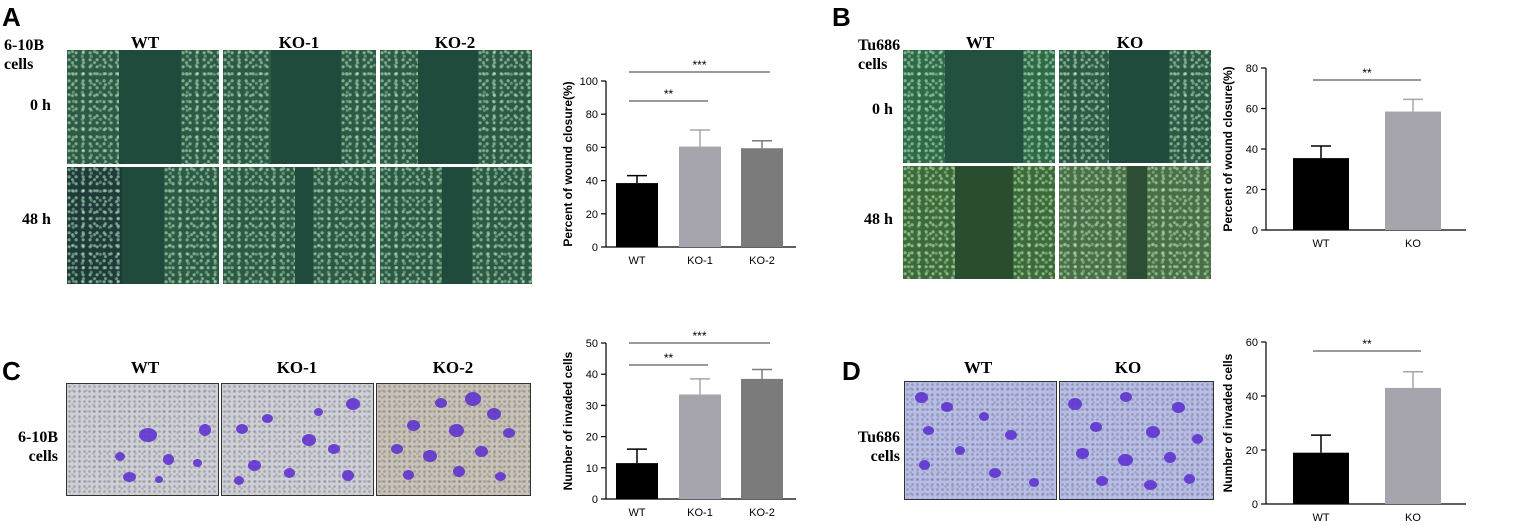  I want to click on panel-a-cell-line-suffix: cells, so click(19, 64).